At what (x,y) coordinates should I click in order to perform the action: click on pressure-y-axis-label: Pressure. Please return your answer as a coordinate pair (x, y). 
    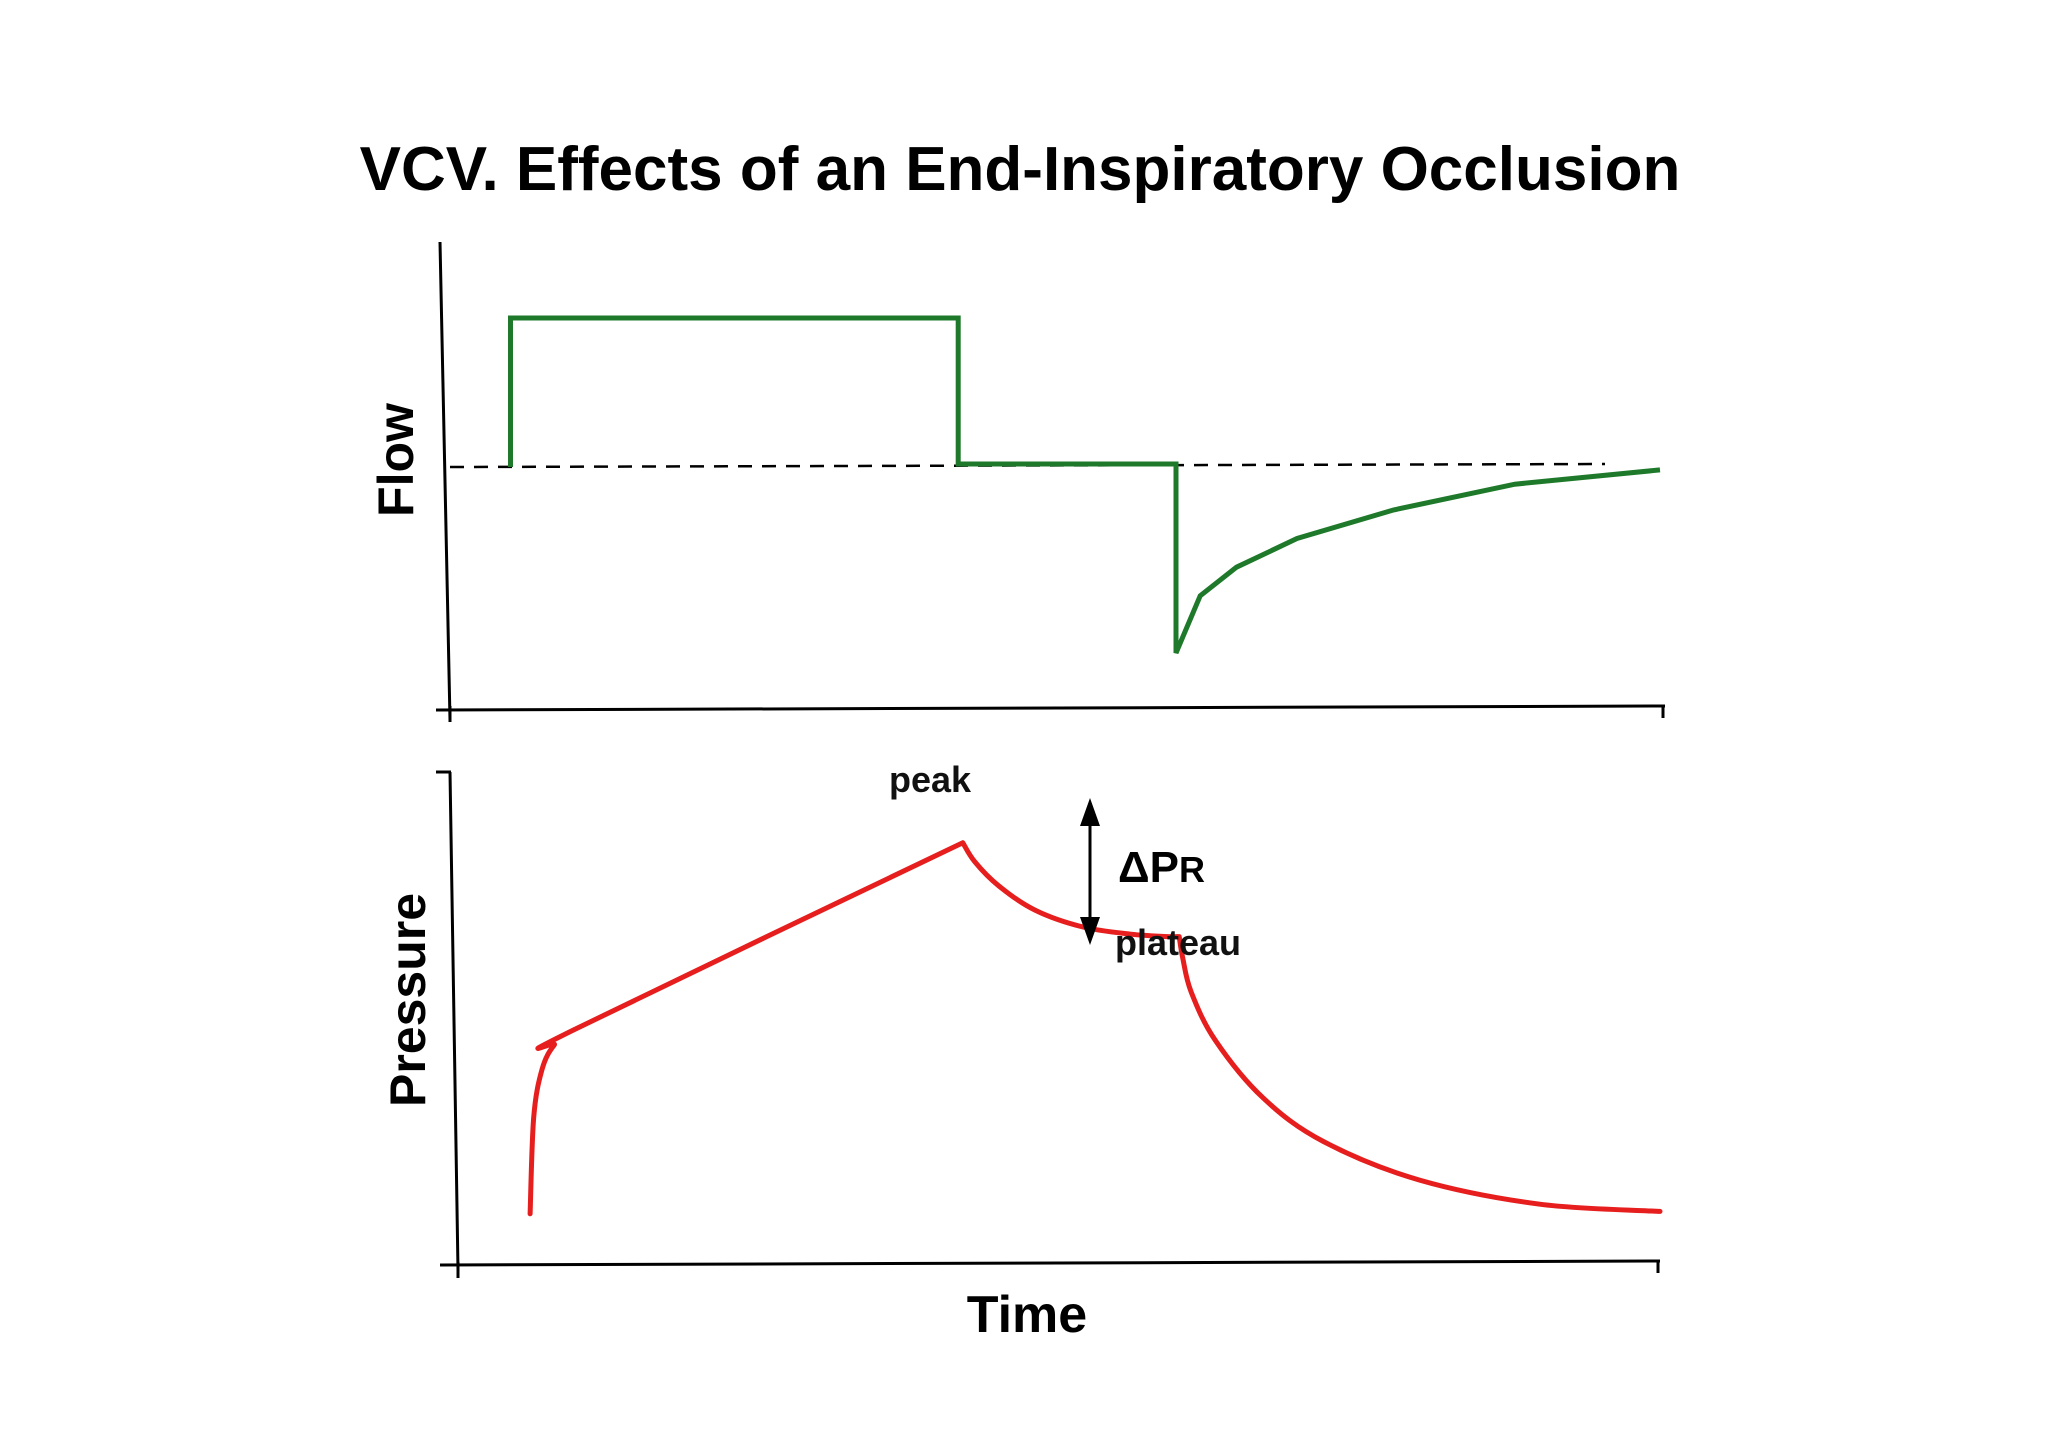
    Looking at the image, I should click on (408, 1000).